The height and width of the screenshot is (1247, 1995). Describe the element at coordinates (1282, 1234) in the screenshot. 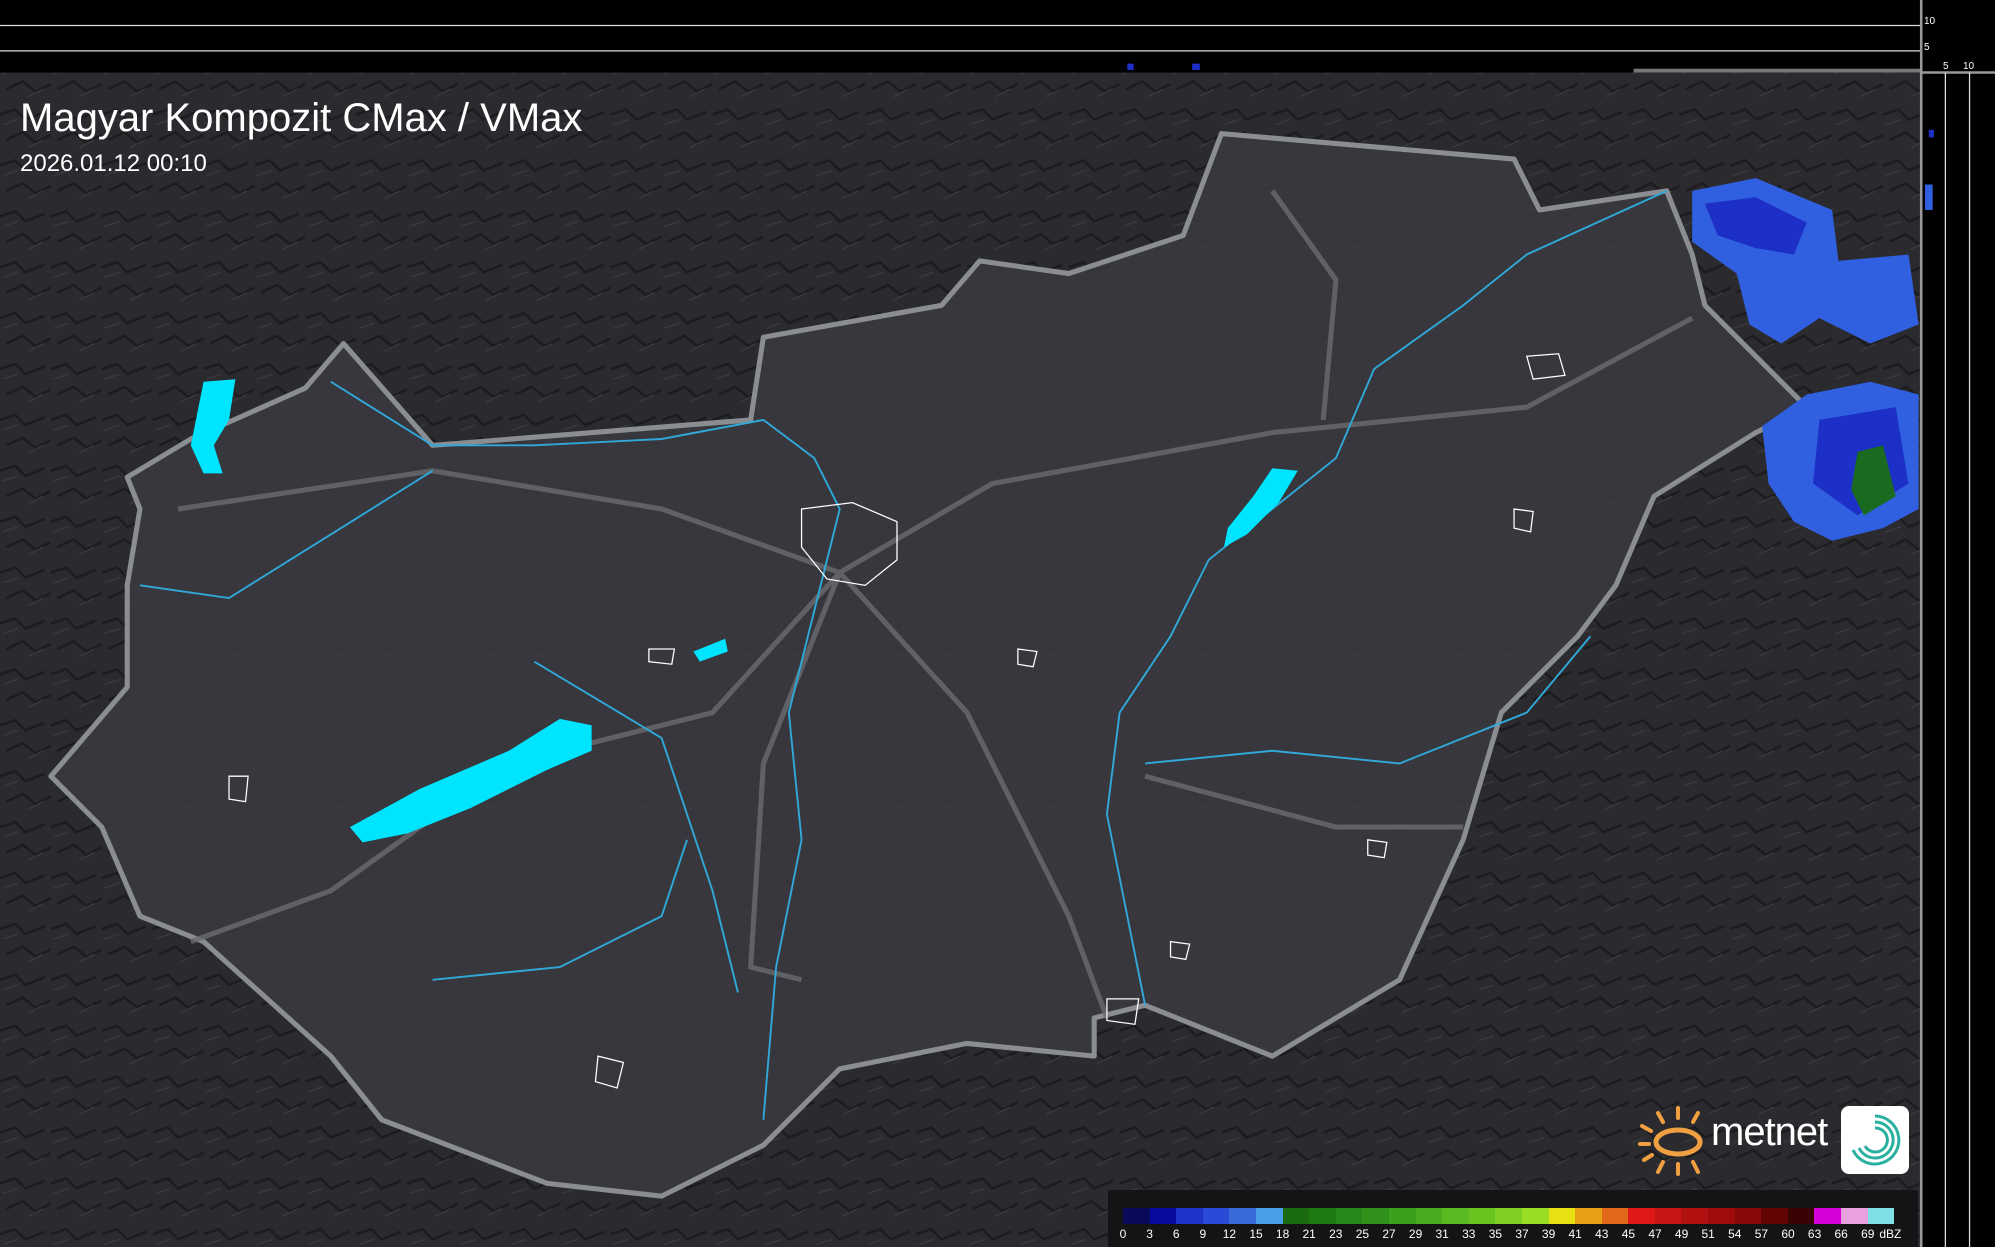

I see `legend-label: 18` at that location.